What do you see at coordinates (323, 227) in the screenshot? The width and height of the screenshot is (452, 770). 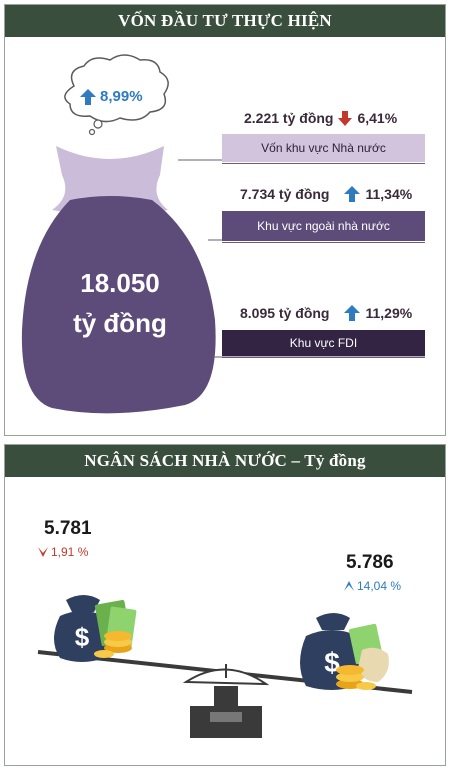 I see `sector-private-label: Khu vực ngoài nhà nước` at bounding box center [323, 227].